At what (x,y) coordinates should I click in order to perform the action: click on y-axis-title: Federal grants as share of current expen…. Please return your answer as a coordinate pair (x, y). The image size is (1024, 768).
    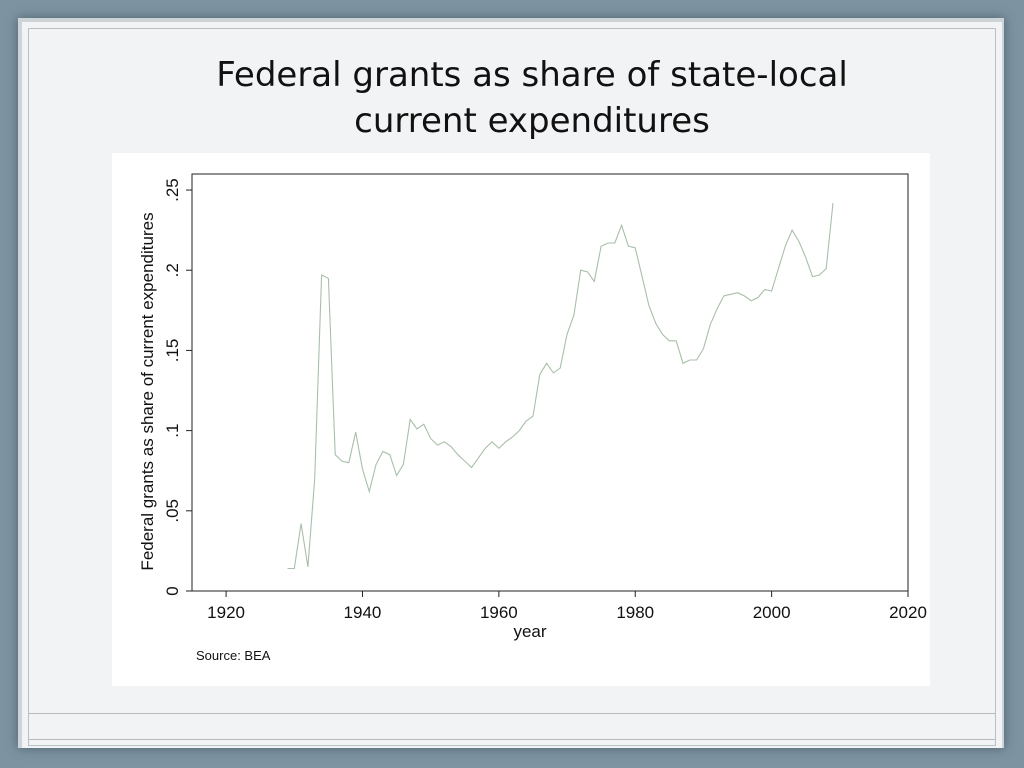
    Looking at the image, I should click on (147, 391).